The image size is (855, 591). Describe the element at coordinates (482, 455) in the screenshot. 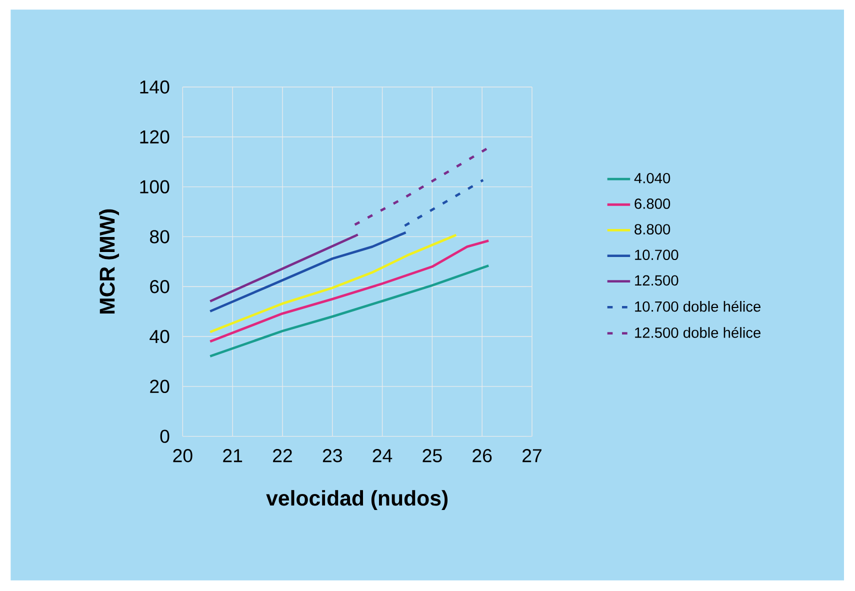

I see `x-tick-label: 26` at that location.